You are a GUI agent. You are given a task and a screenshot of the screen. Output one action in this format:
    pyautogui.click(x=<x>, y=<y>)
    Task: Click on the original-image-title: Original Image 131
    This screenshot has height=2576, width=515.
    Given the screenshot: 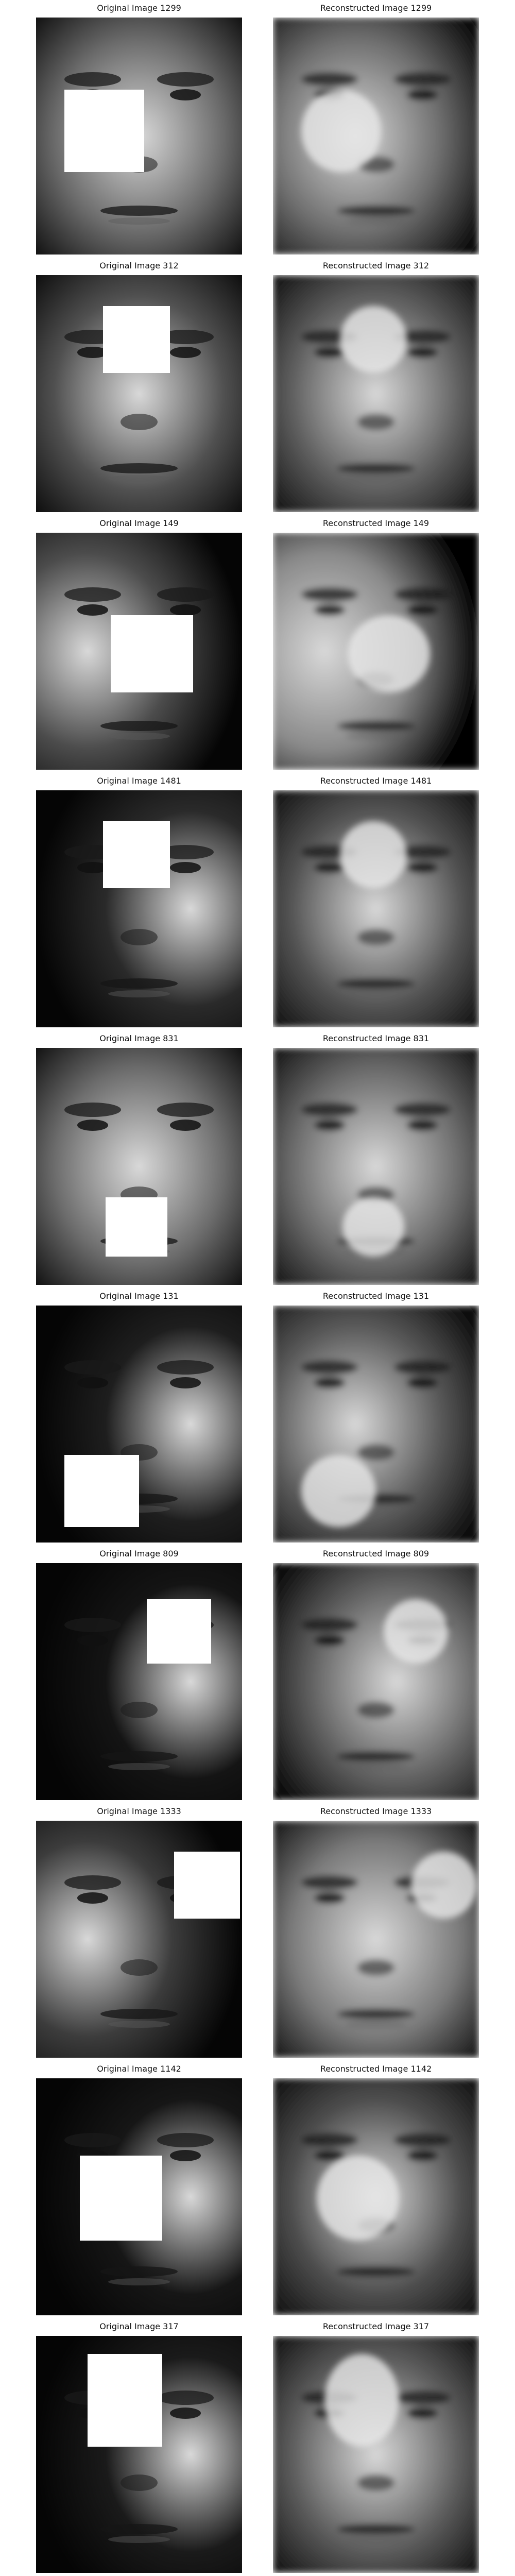 What is the action you would take?
    pyautogui.click(x=139, y=1296)
    